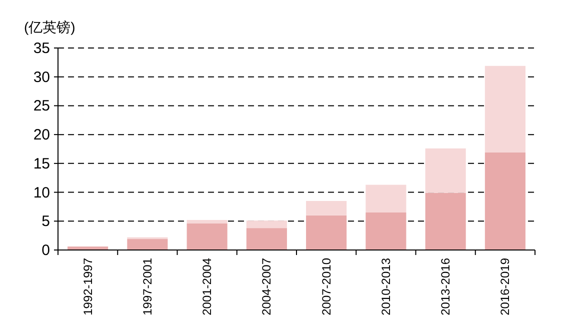 The image size is (567, 324). What do you see at coordinates (41, 135) in the screenshot?
I see `y-tick-label: 20` at bounding box center [41, 135].